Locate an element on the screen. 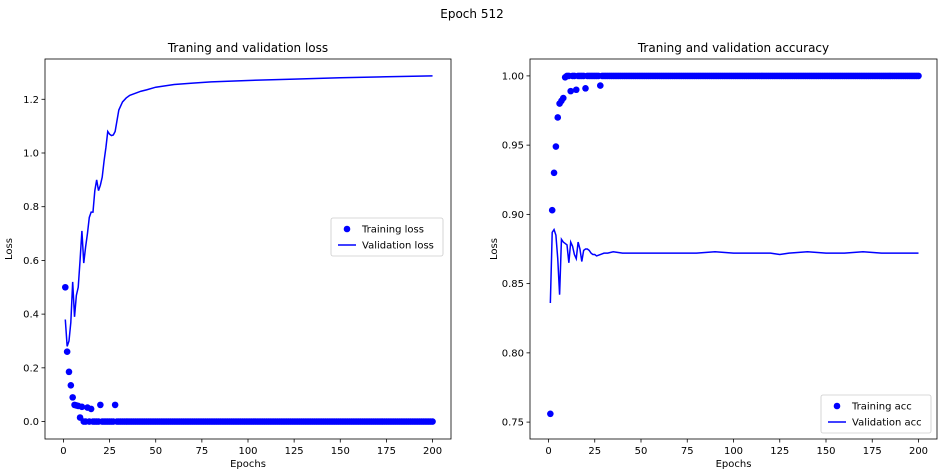 This screenshot has height=476, width=944. y-tick-label: 1.00 is located at coordinates (513, 76).